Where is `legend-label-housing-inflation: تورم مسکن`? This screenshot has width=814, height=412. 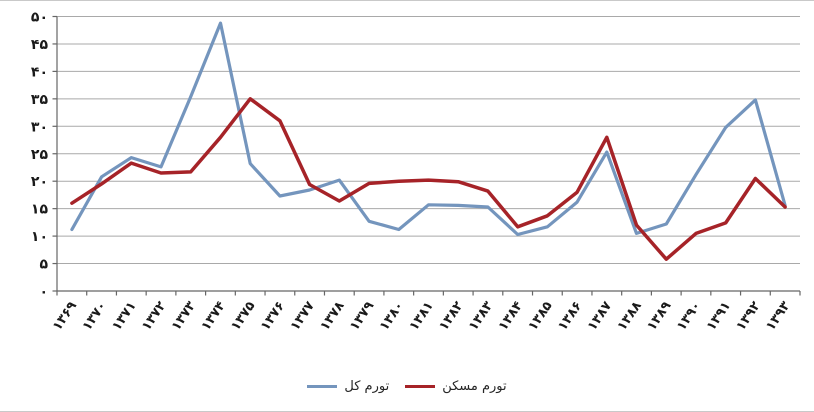 legend-label-housing-inflation: تورم مسکن is located at coordinates (474, 386).